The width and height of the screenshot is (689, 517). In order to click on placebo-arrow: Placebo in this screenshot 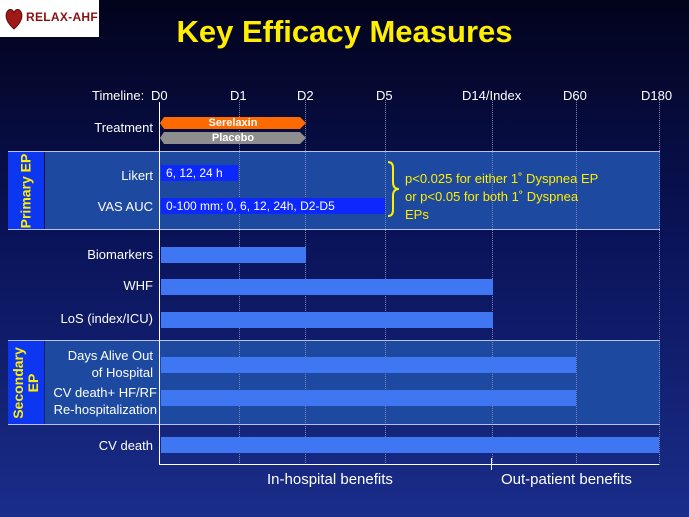, I will do `click(233, 138)`.